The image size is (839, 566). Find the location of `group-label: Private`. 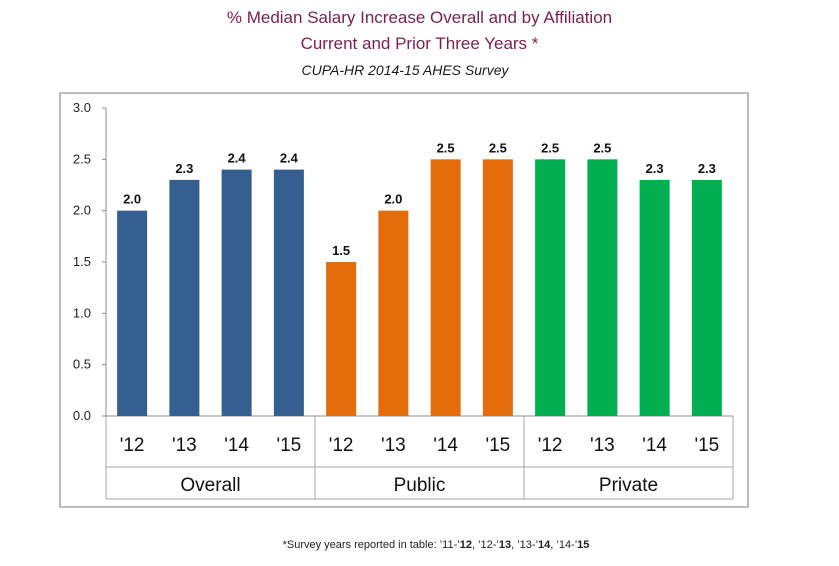

group-label: Private is located at coordinates (628, 485).